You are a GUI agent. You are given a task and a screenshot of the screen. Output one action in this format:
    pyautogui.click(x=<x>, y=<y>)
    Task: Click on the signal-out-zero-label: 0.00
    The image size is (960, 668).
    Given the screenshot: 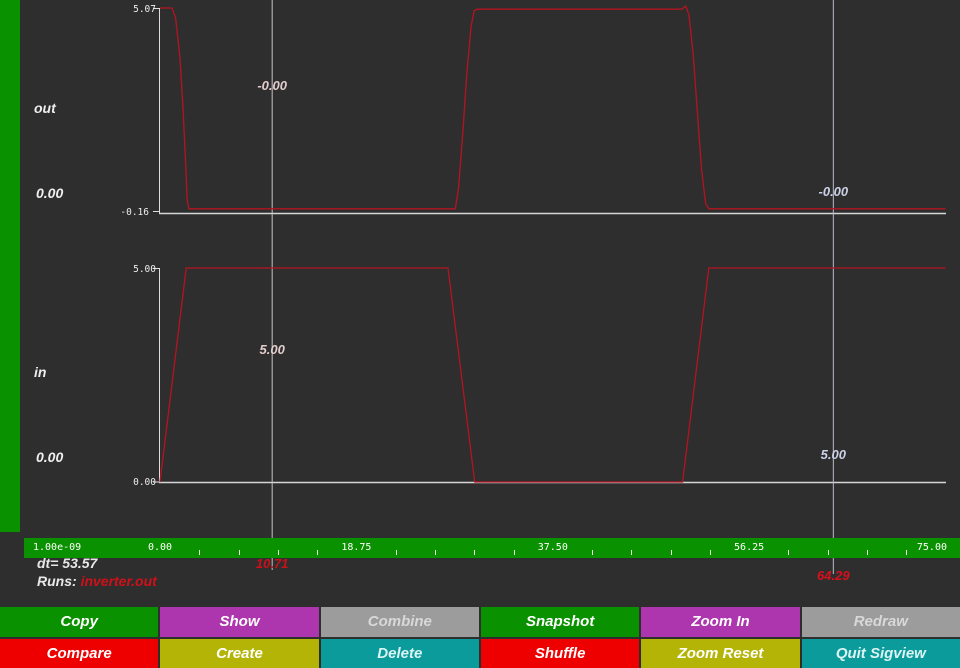 What is the action you would take?
    pyautogui.click(x=50, y=193)
    